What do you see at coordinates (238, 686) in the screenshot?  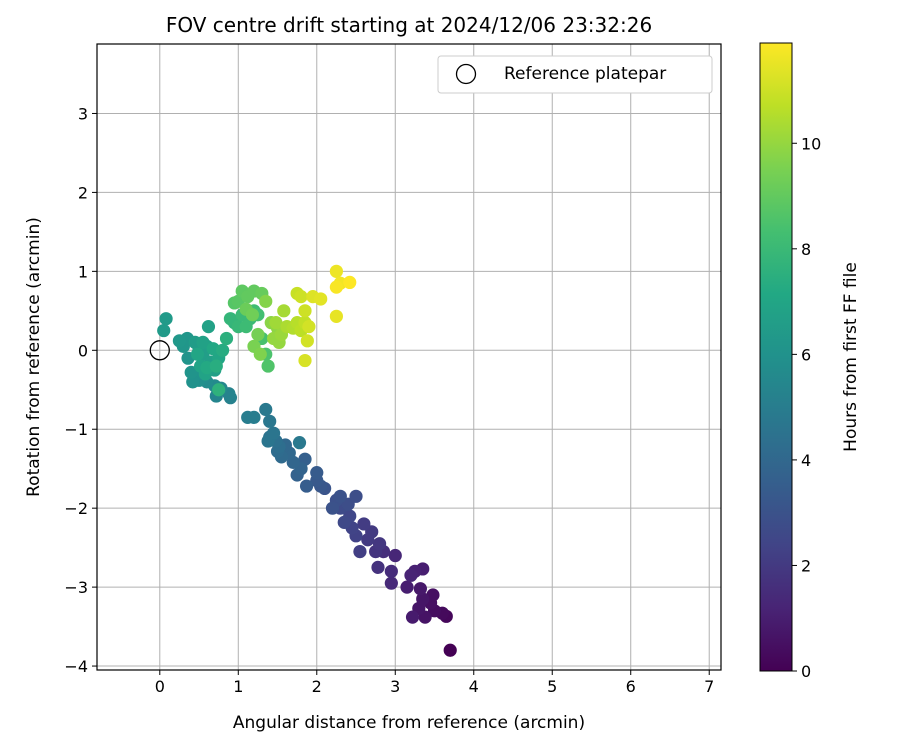 I see `x-tick-label: 1` at bounding box center [238, 686].